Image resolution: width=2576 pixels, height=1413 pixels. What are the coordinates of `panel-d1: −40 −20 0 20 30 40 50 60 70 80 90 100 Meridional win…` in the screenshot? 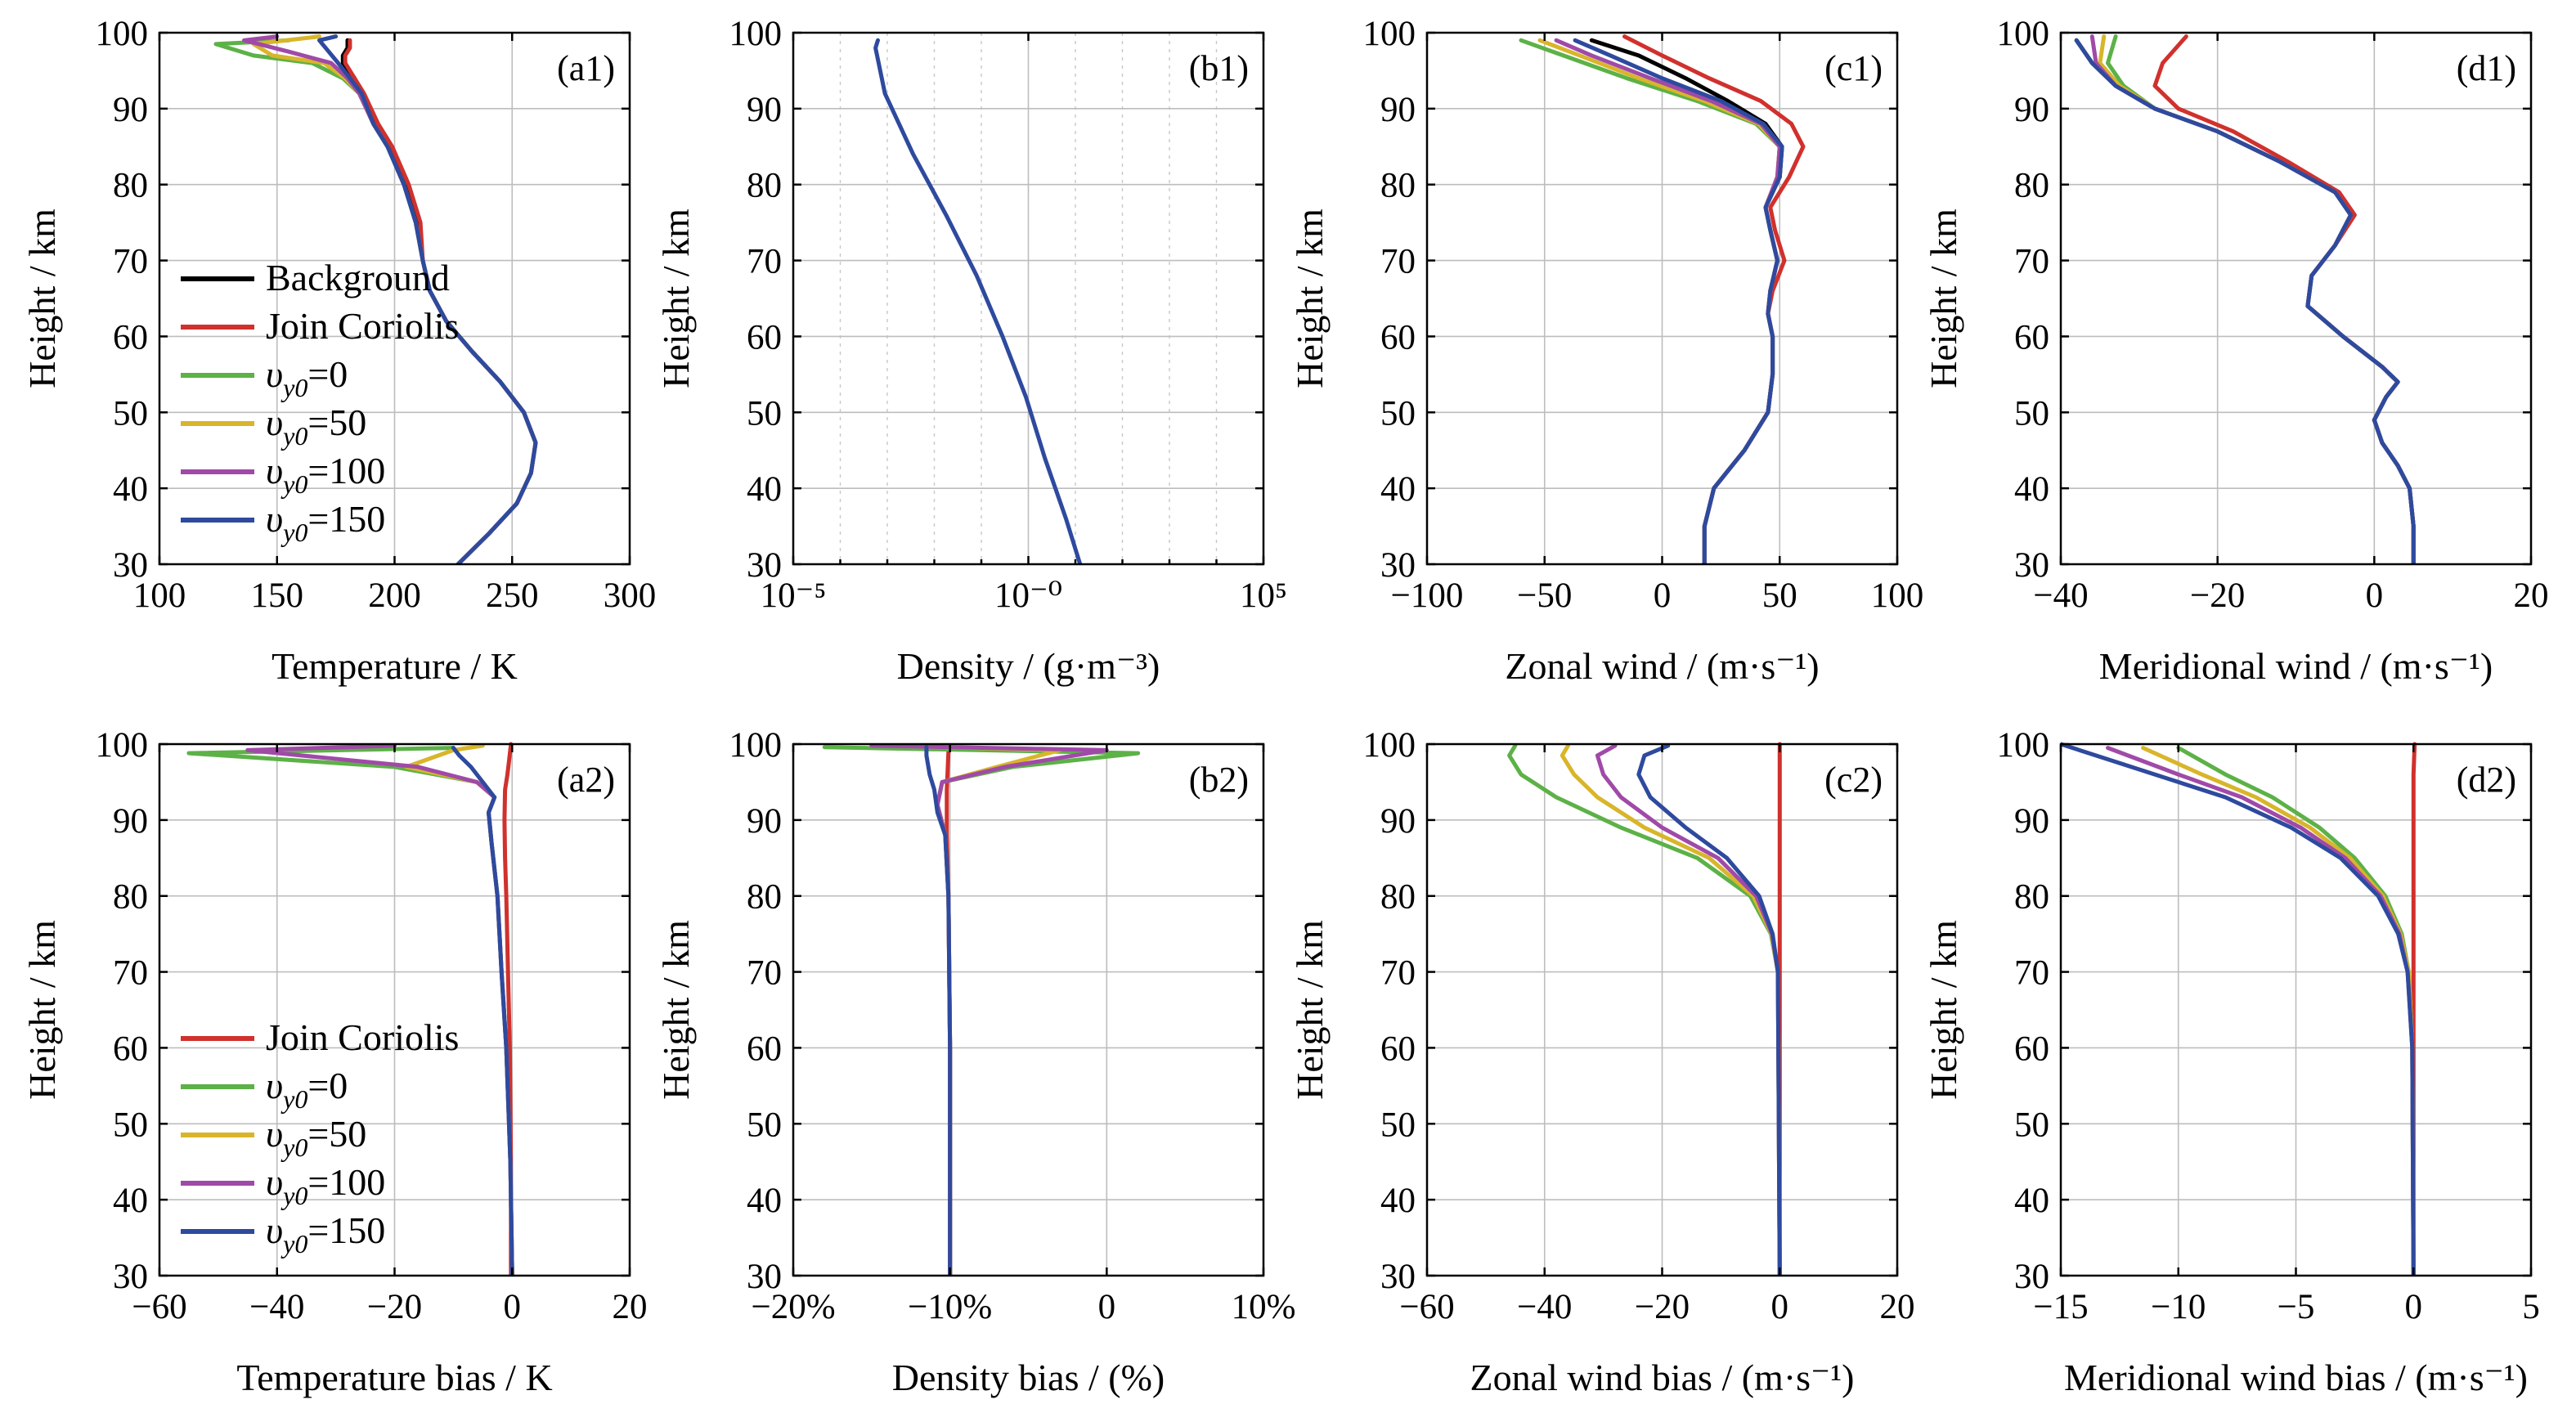 It's located at (2236, 351).